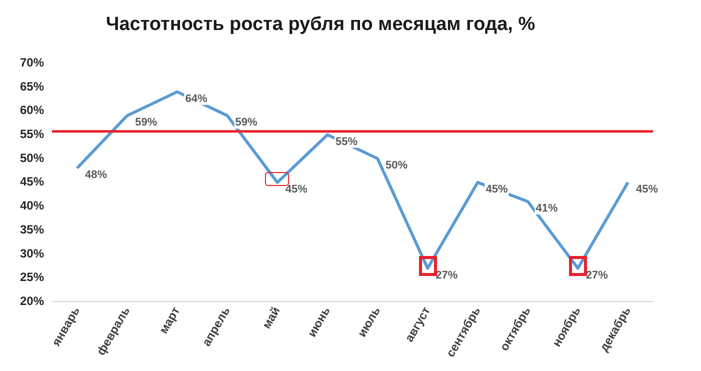 This screenshot has width=701, height=371. Describe the element at coordinates (32, 181) in the screenshot. I see `y-tick-label: 45%` at that location.